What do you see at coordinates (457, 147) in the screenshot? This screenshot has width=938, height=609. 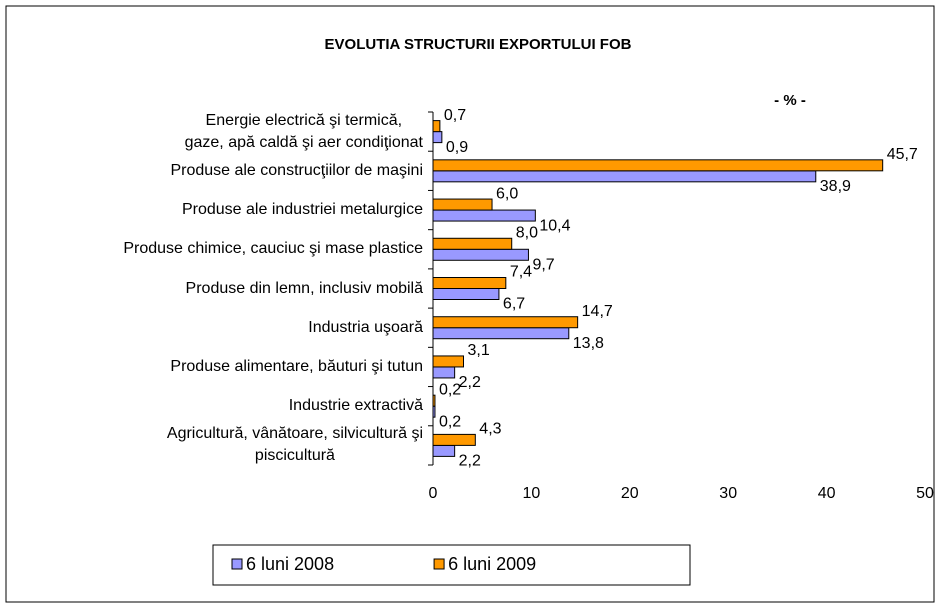 I see `value-label: 0,9` at bounding box center [457, 147].